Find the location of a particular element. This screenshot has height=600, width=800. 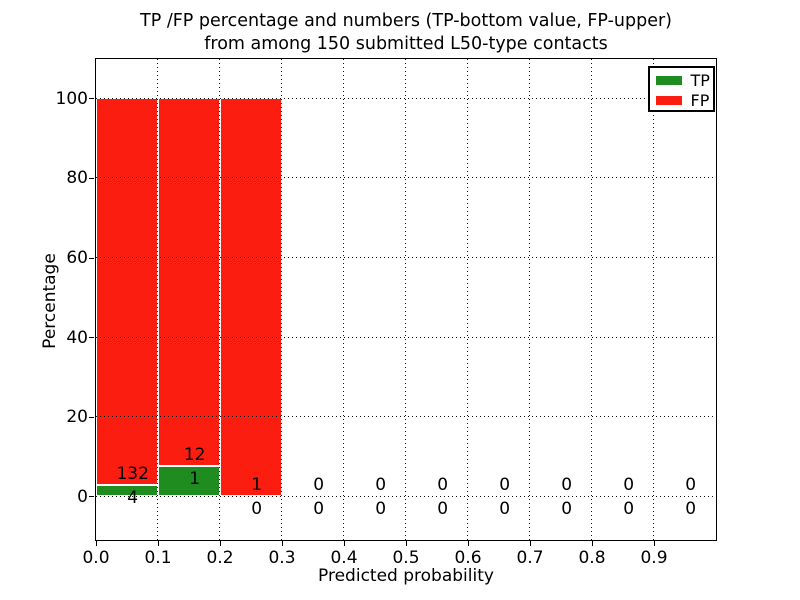

y-tick-label: 40 is located at coordinates (77, 337).